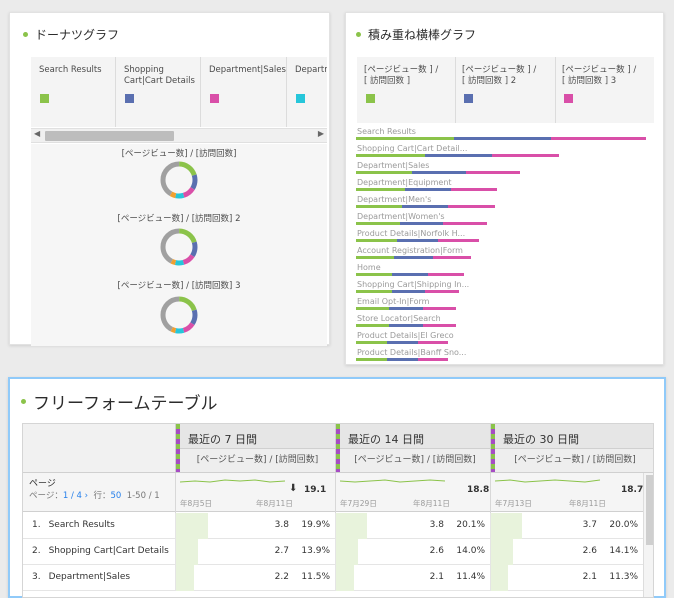 The image size is (674, 598). I want to click on legend-item: Search Results, so click(70, 70).